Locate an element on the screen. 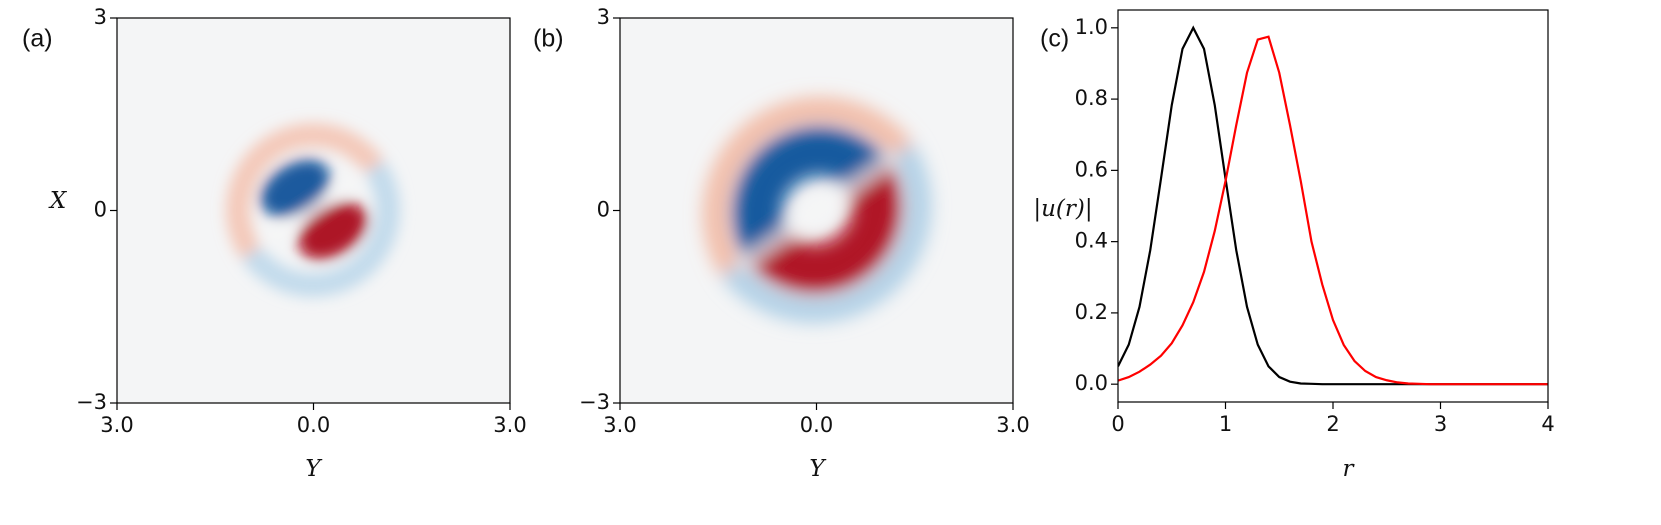 This screenshot has height=525, width=1661. x-tick-label: 2 is located at coordinates (1332, 424).